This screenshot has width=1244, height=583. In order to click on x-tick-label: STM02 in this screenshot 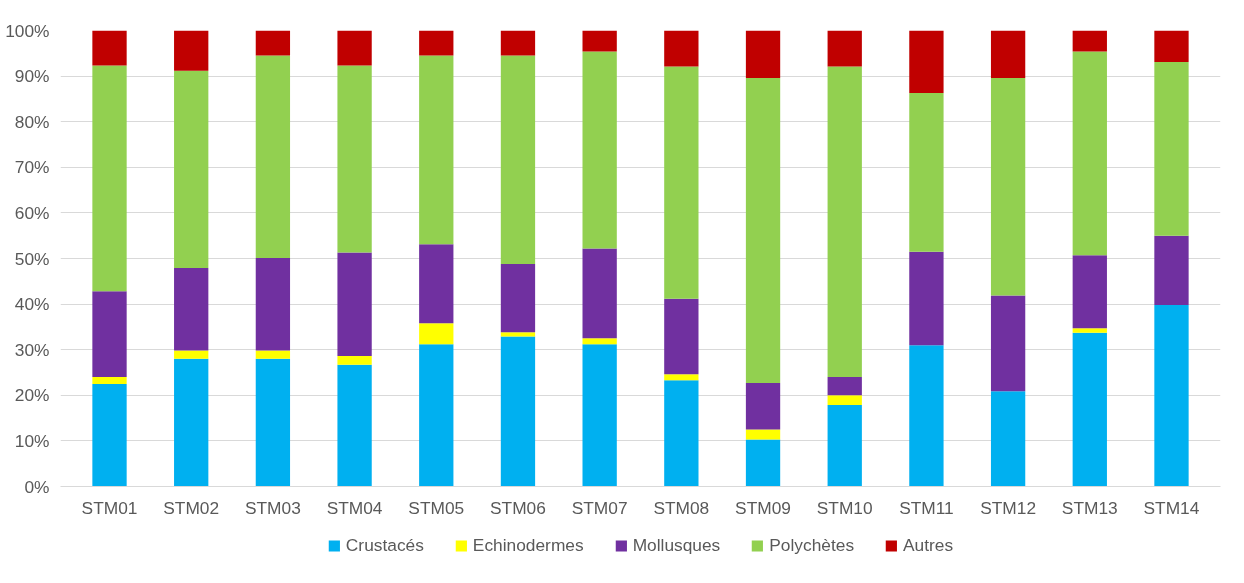, I will do `click(191, 507)`.